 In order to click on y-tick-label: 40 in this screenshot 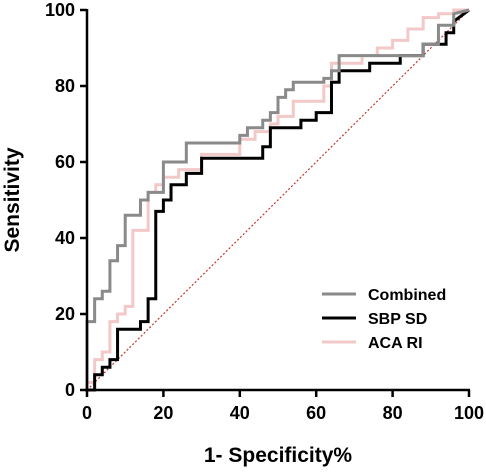, I will do `click(65, 238)`.